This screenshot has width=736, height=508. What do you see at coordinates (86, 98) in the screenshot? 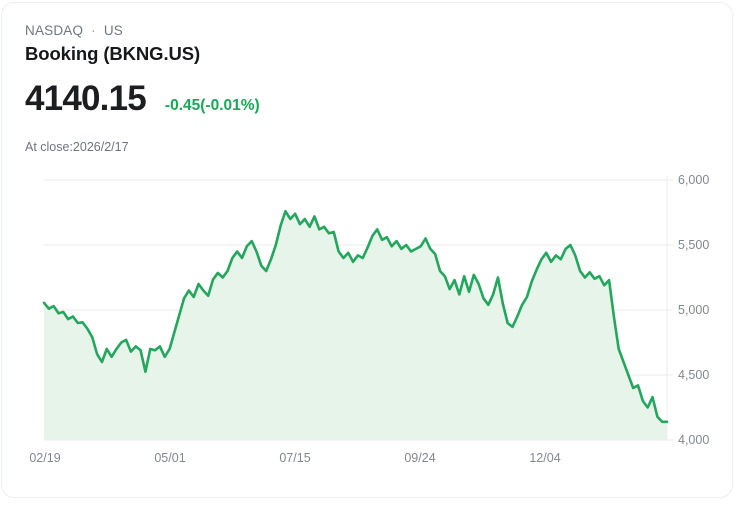
I see `current-price: 4140.15` at bounding box center [86, 98].